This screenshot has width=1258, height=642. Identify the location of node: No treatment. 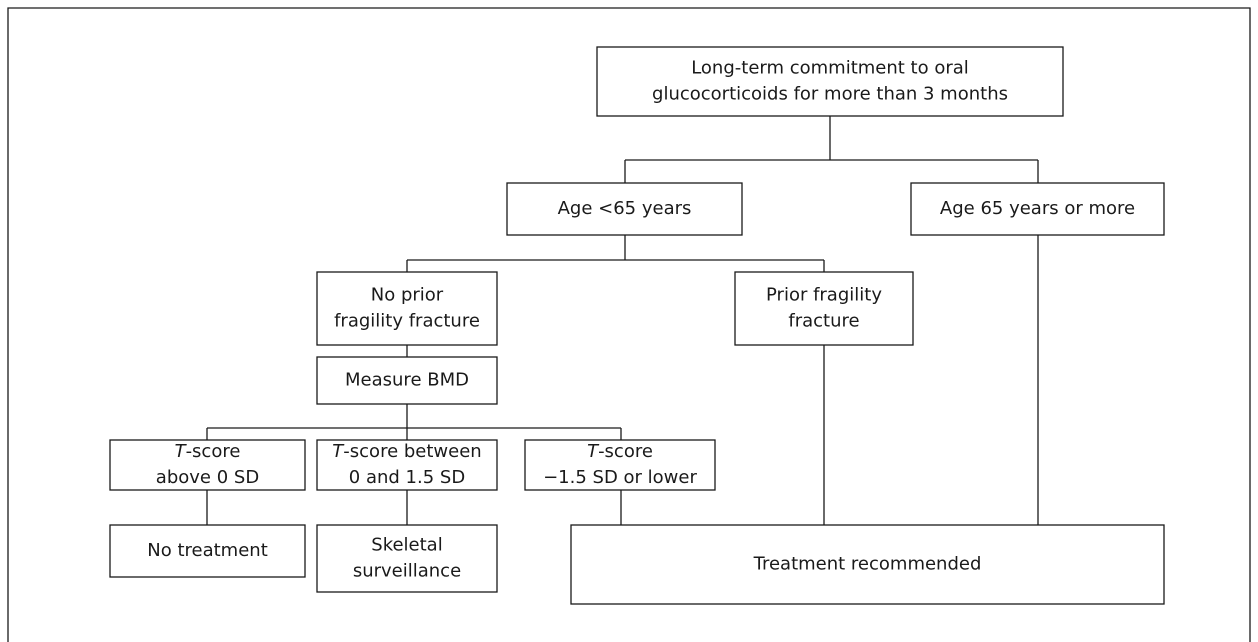
(207, 551).